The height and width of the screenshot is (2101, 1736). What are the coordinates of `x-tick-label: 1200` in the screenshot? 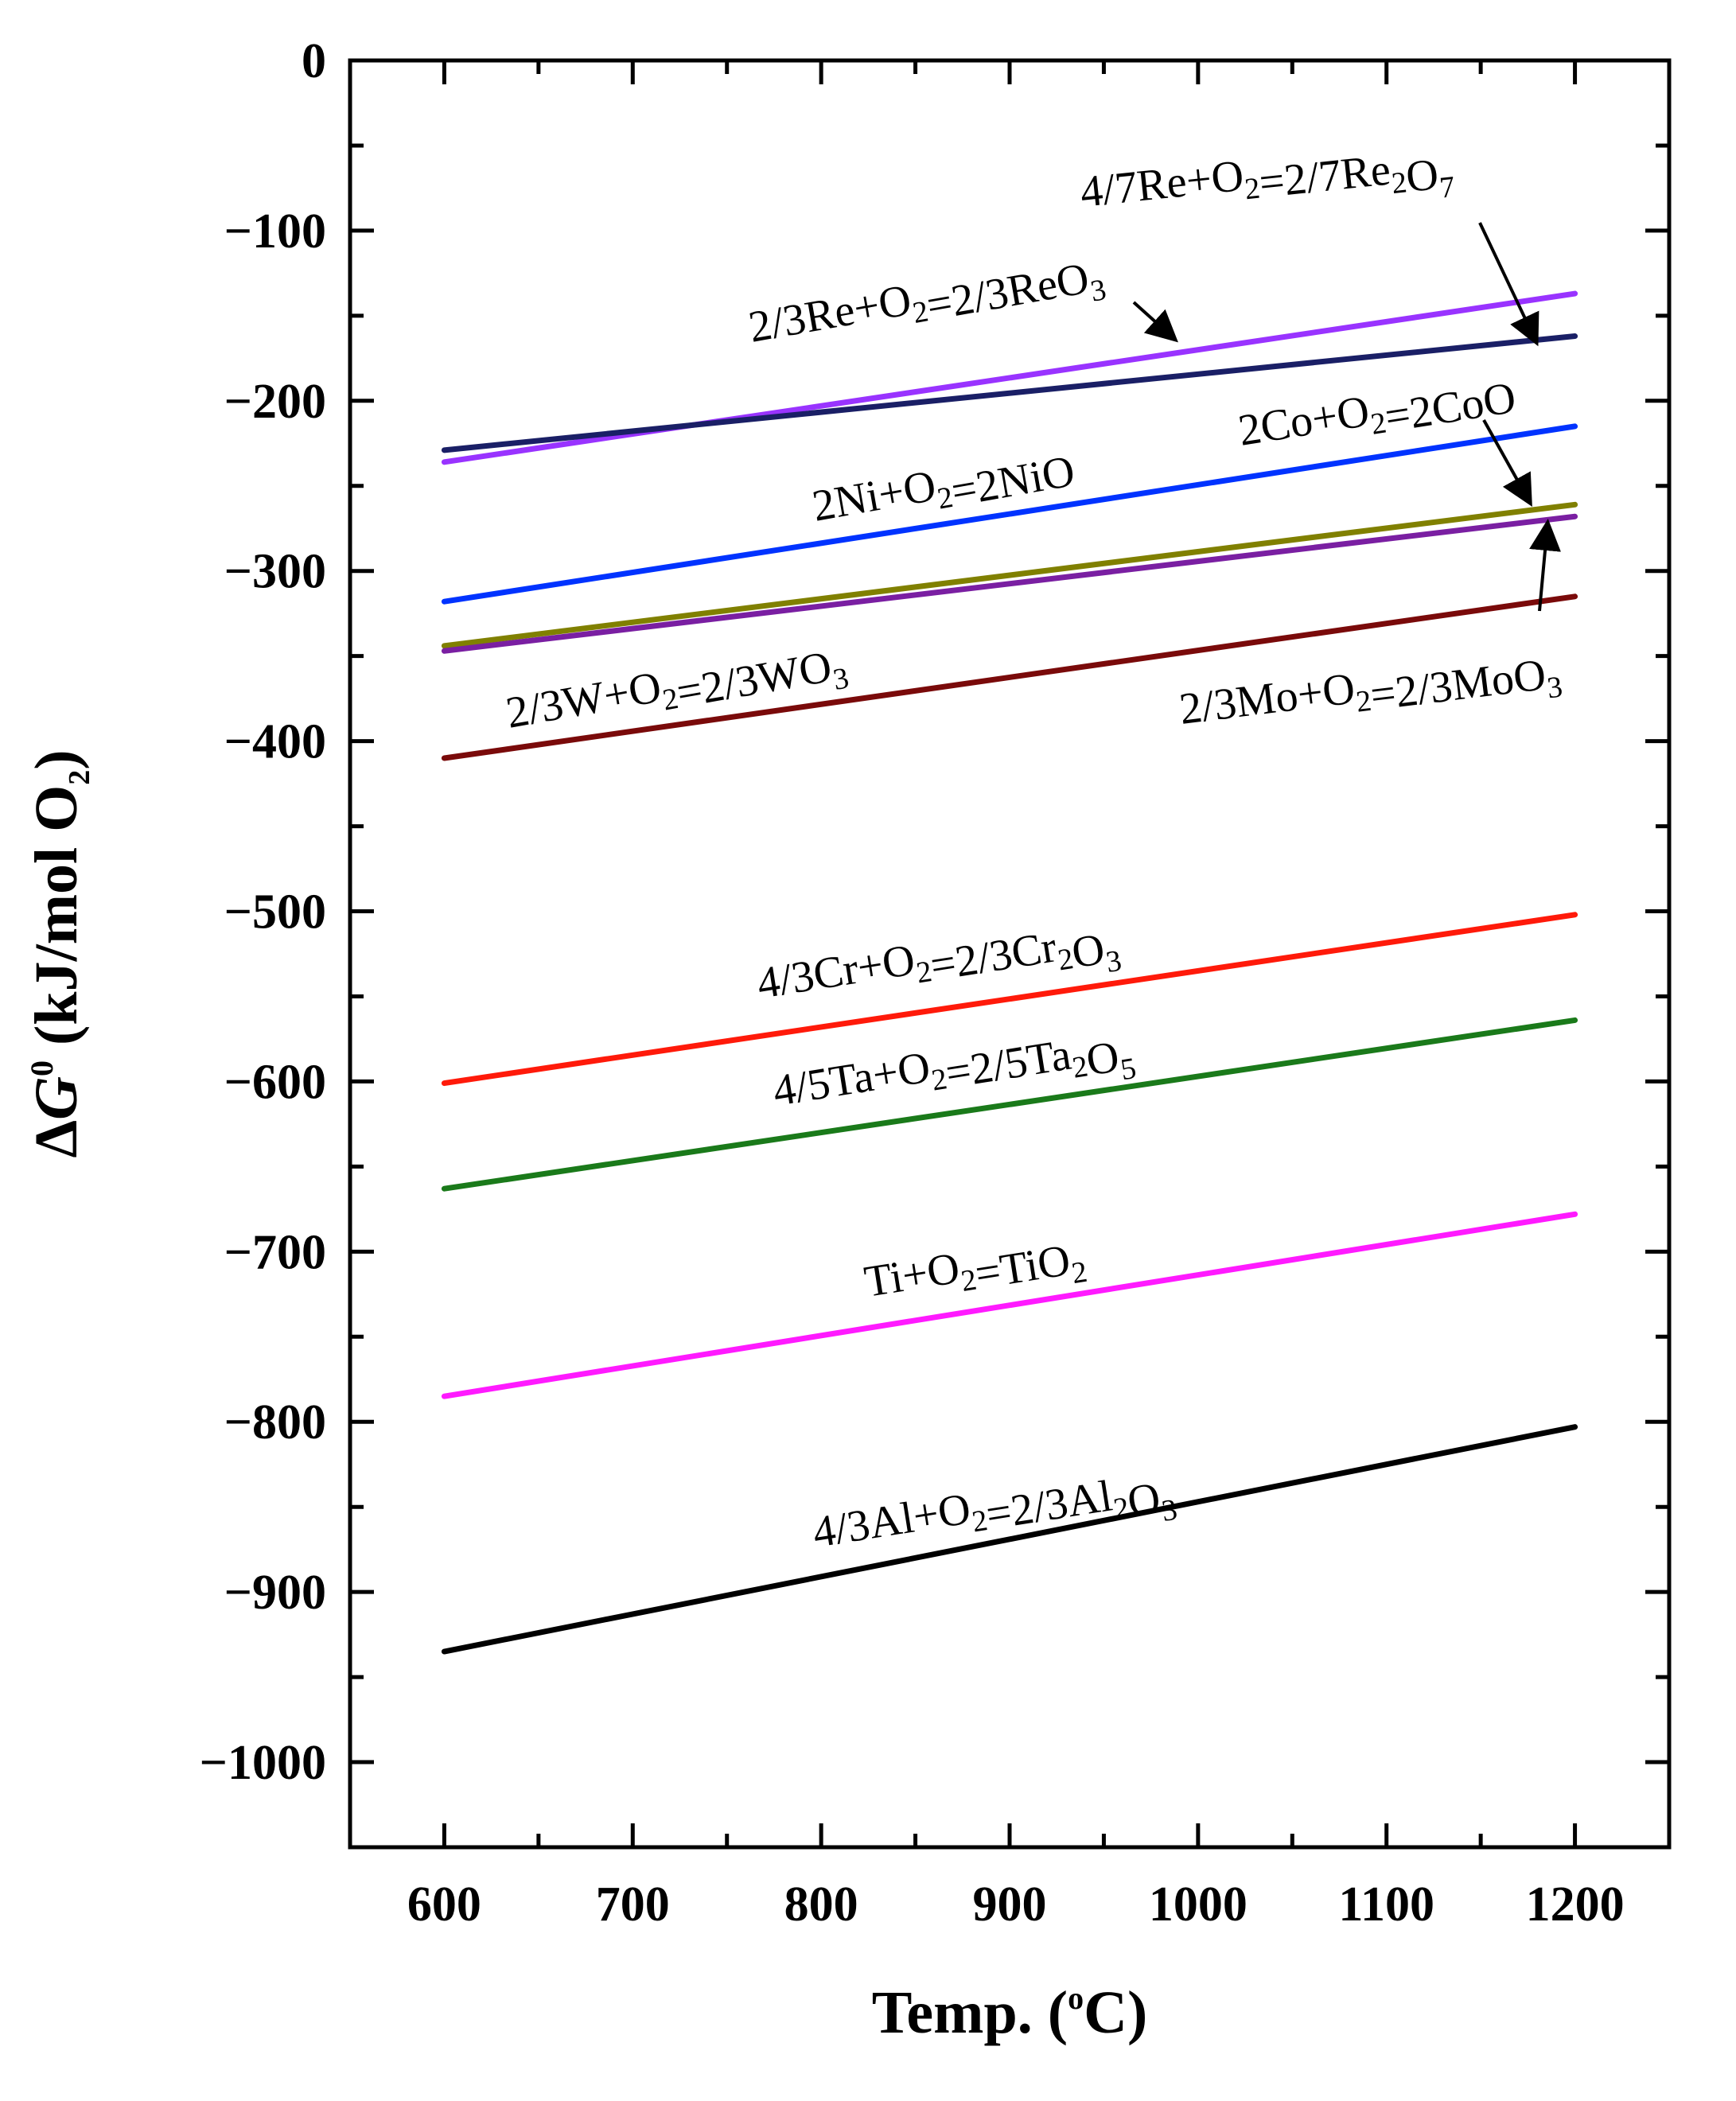 It's located at (1575, 1904).